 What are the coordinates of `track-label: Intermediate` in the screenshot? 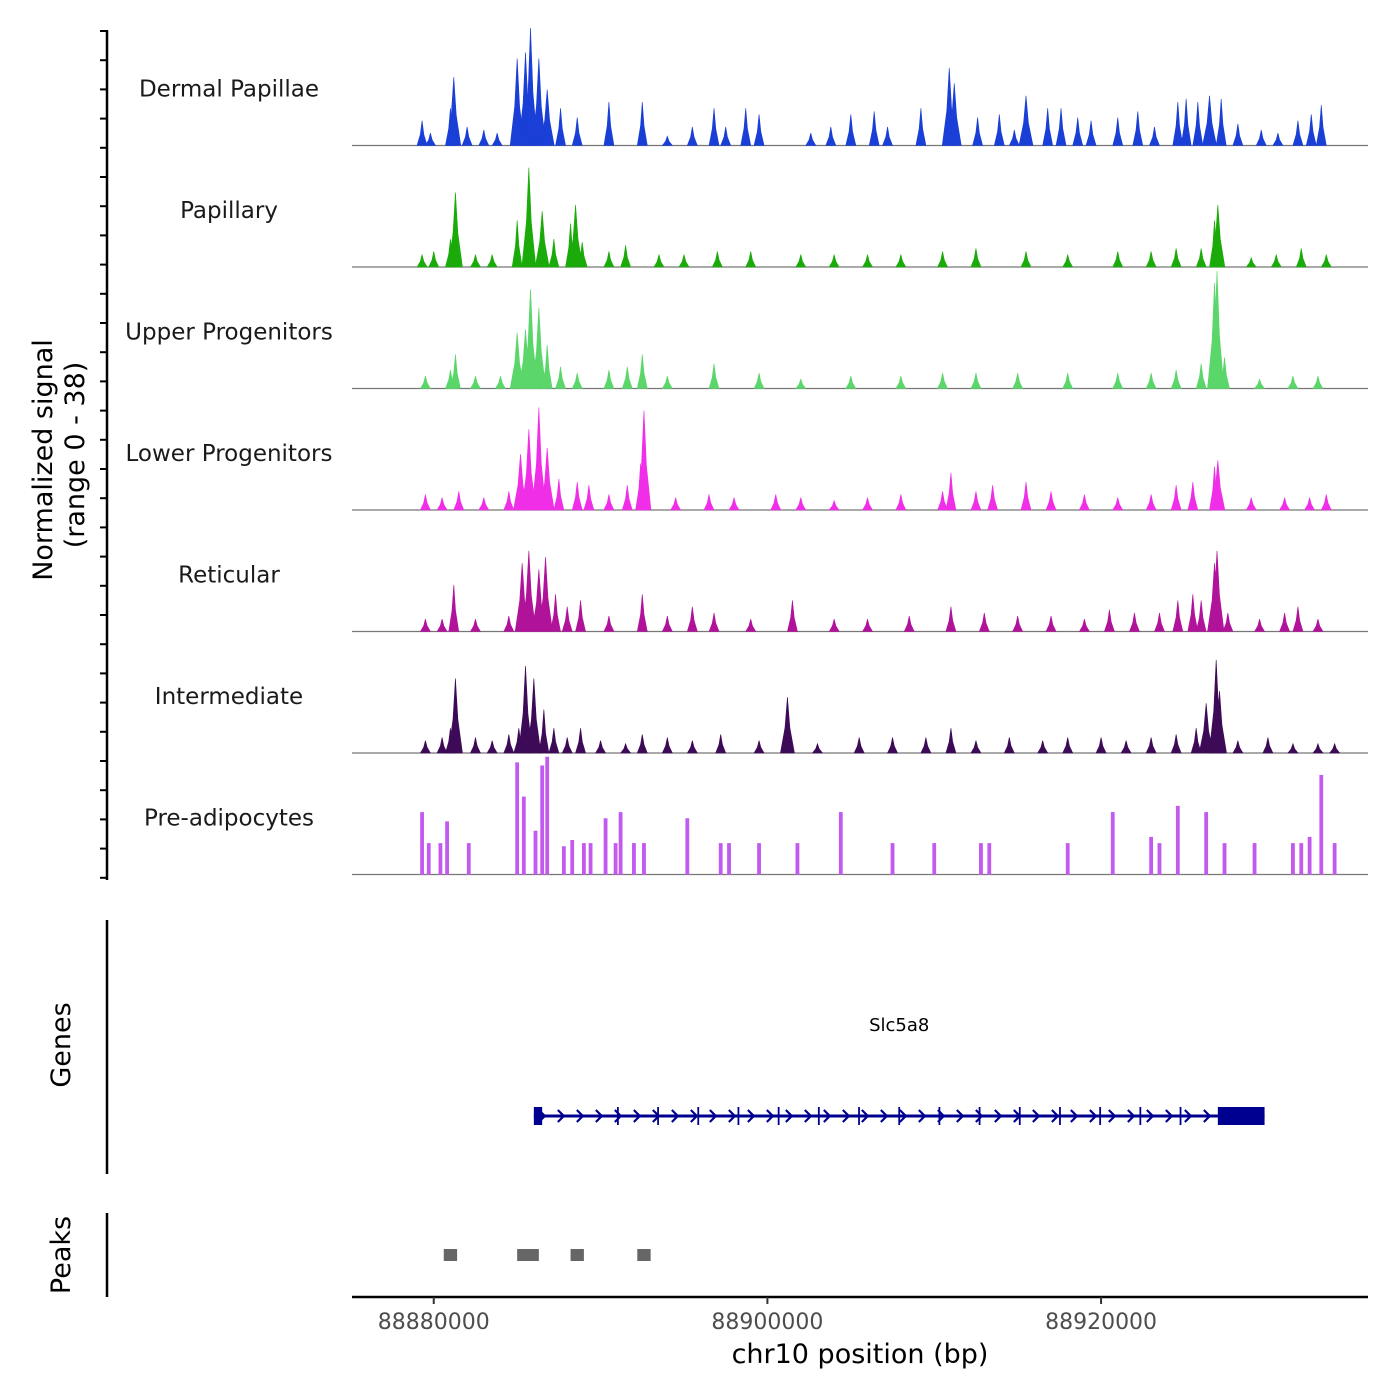 It's located at (229, 697).